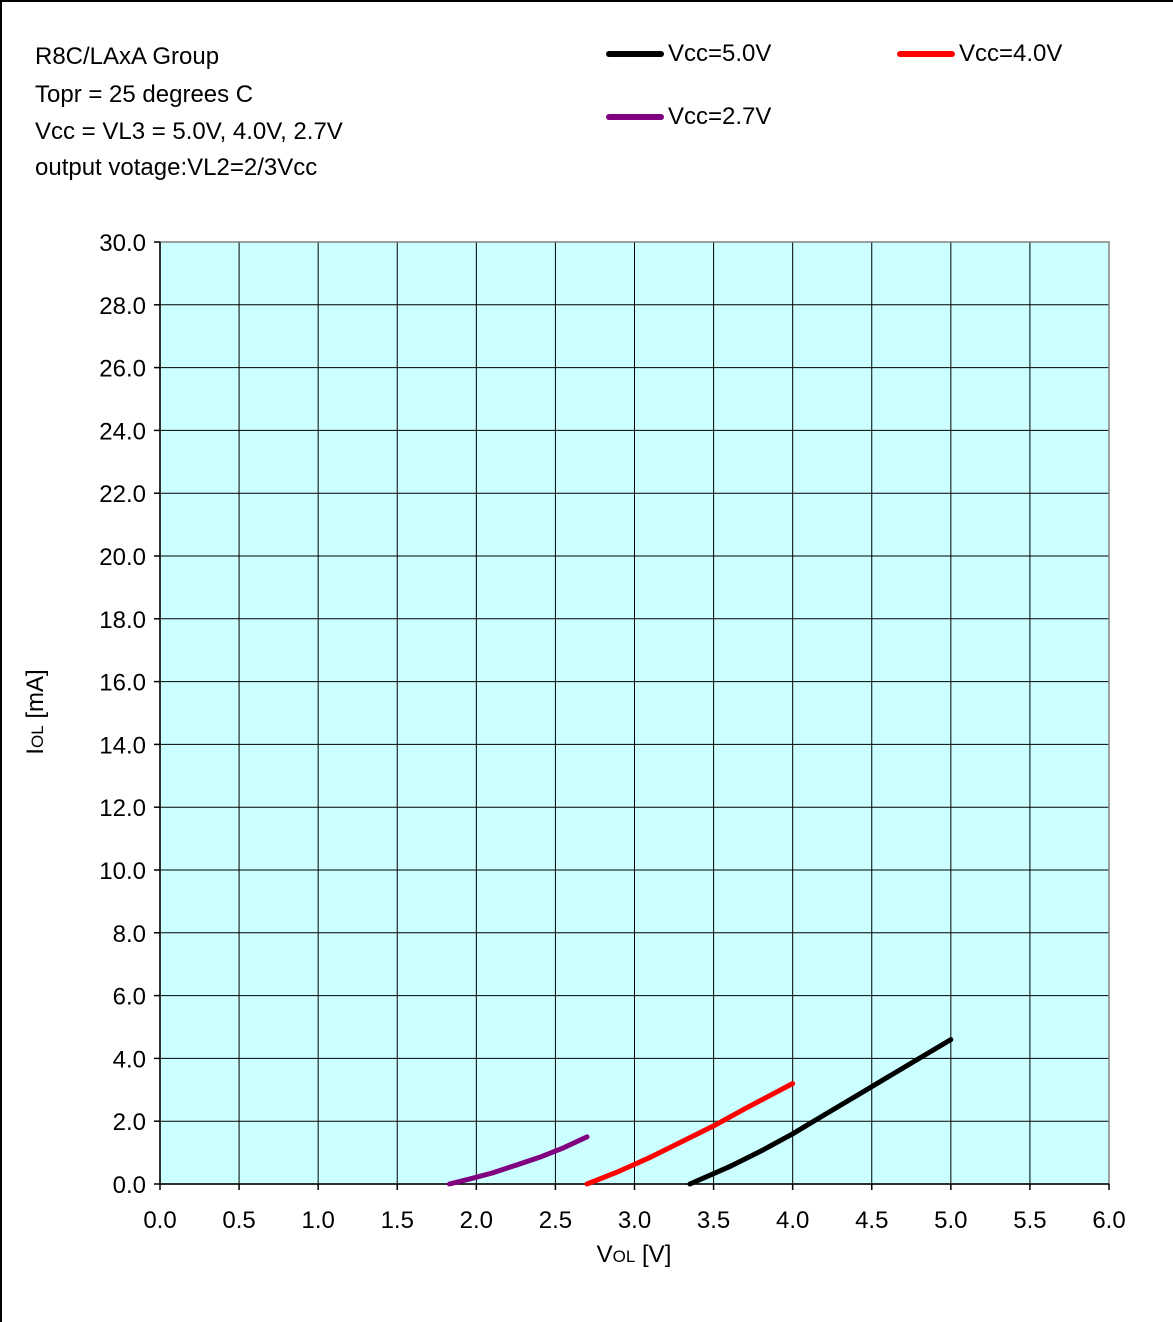 The width and height of the screenshot is (1173, 1322). Describe the element at coordinates (122, 494) in the screenshot. I see `y-tick-label: 22.0` at that location.